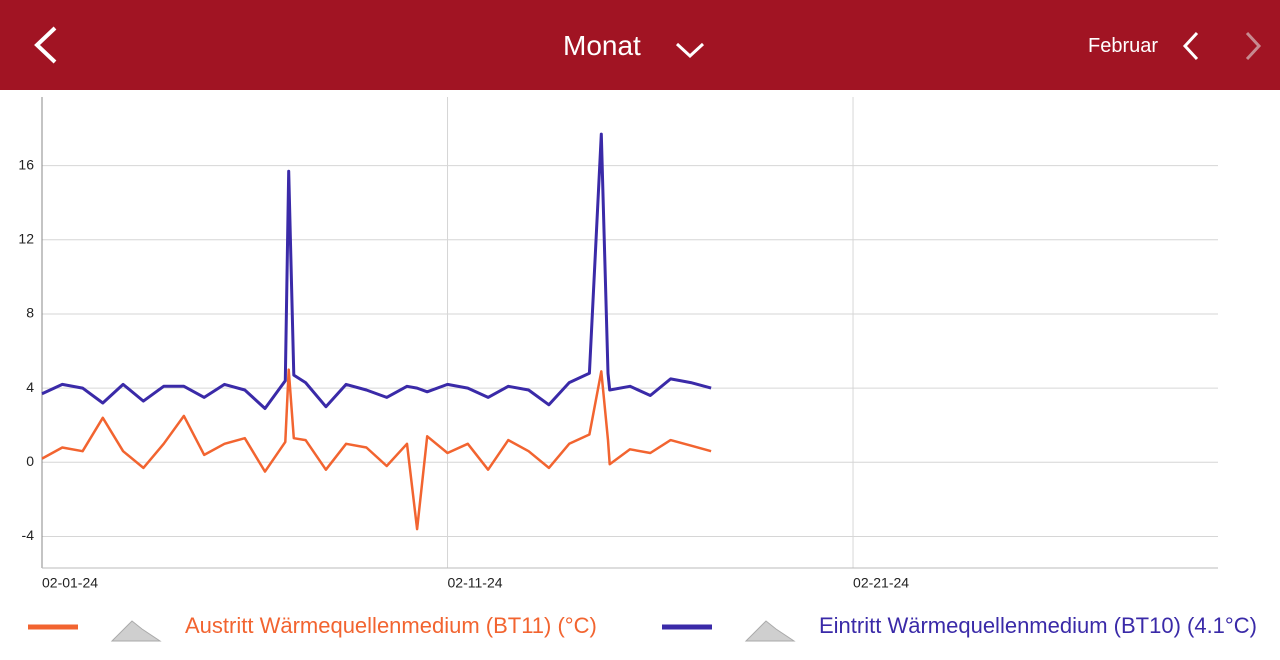 Image resolution: width=1280 pixels, height=660 pixels. What do you see at coordinates (1190, 46) in the screenshot?
I see `prev-month` at bounding box center [1190, 46].